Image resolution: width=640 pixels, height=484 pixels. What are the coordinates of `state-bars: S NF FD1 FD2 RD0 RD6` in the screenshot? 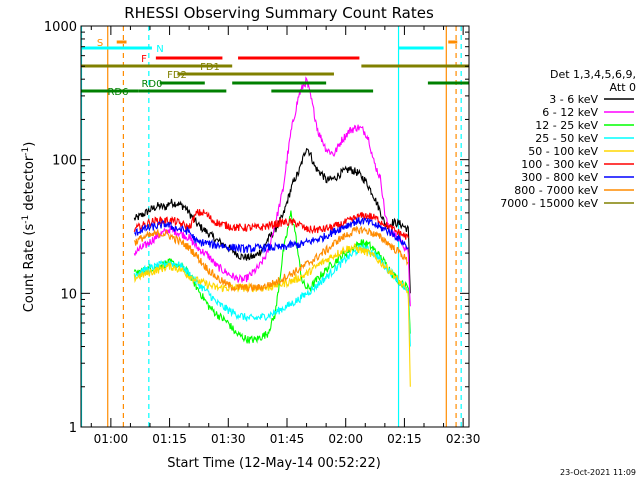 It's located at (275, 68).